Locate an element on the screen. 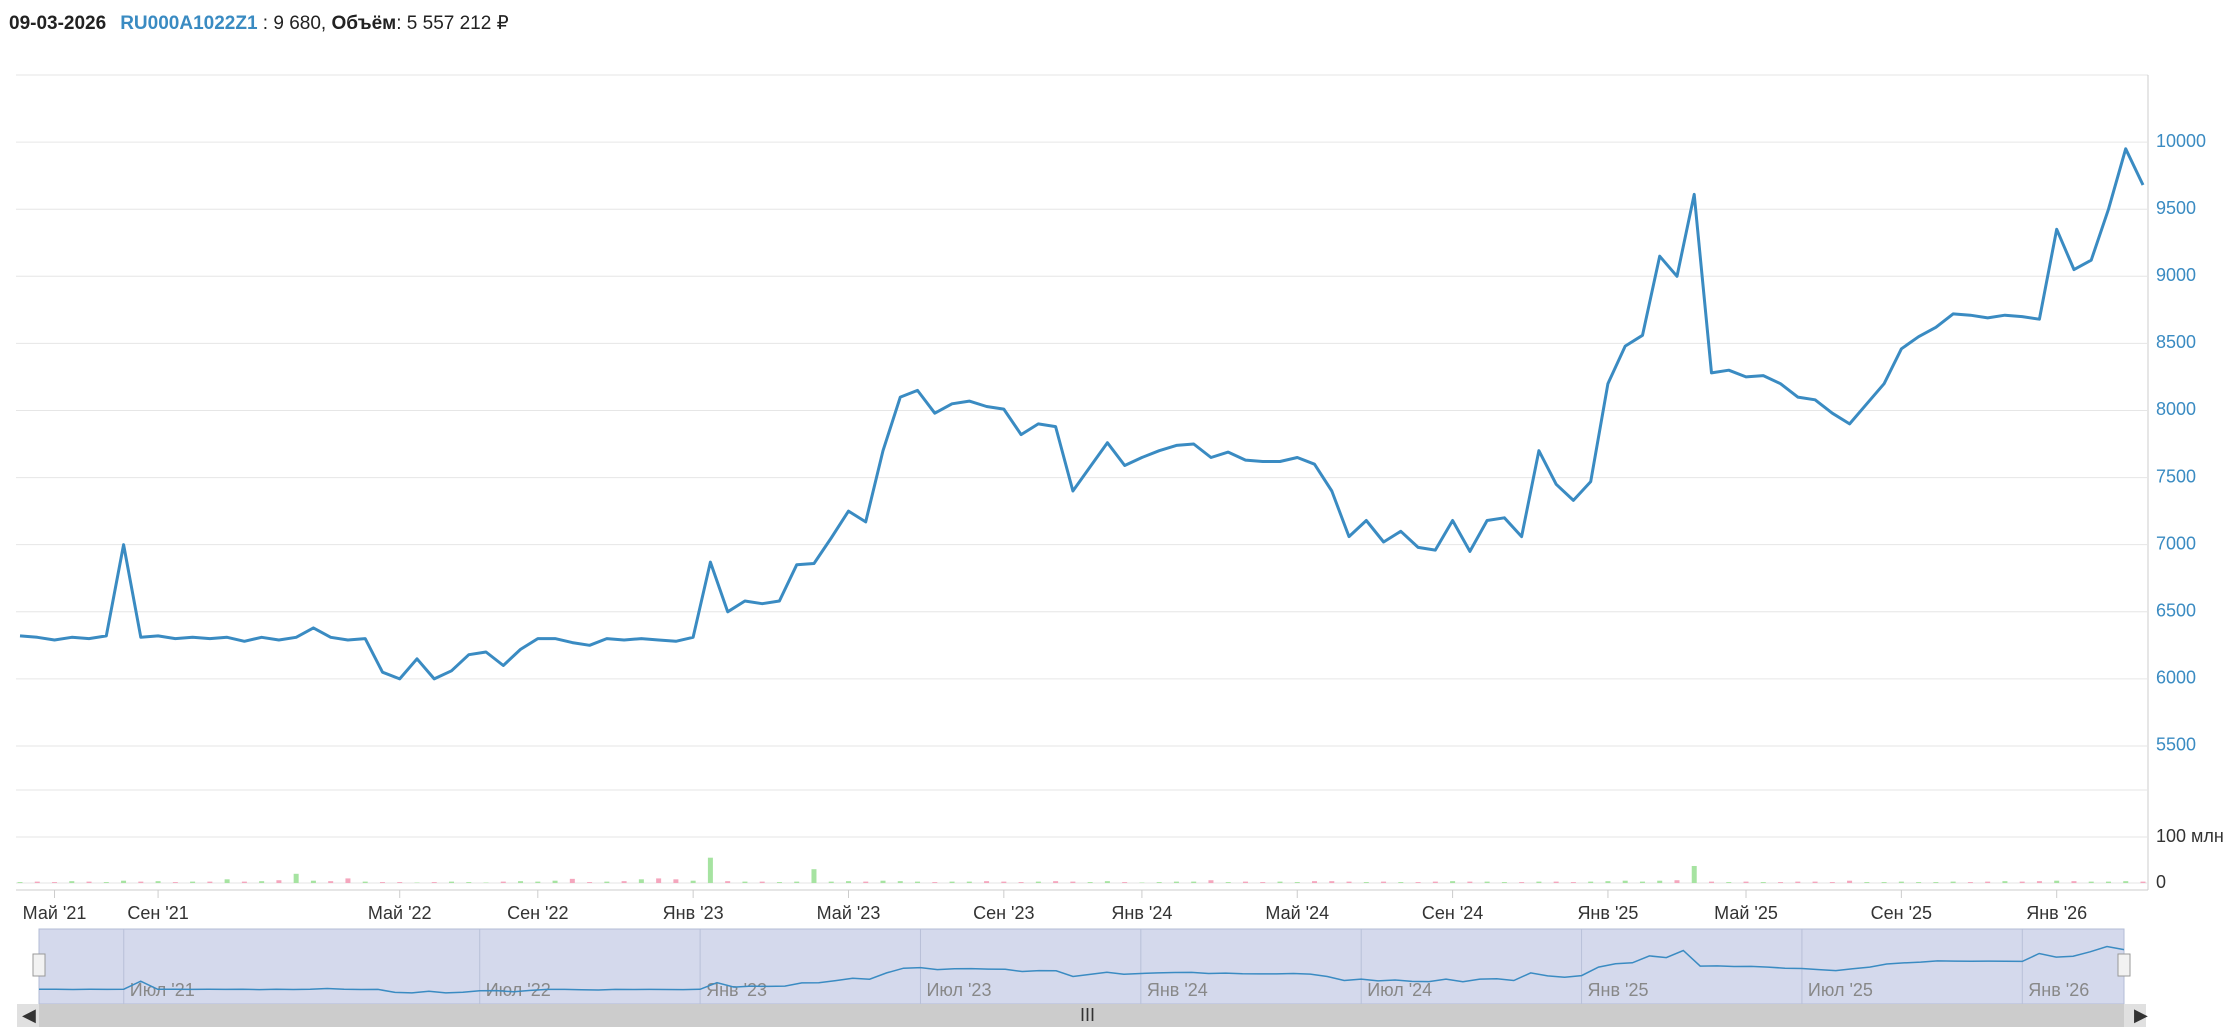  x-tick-label: Янв '25 is located at coordinates (1607, 913).